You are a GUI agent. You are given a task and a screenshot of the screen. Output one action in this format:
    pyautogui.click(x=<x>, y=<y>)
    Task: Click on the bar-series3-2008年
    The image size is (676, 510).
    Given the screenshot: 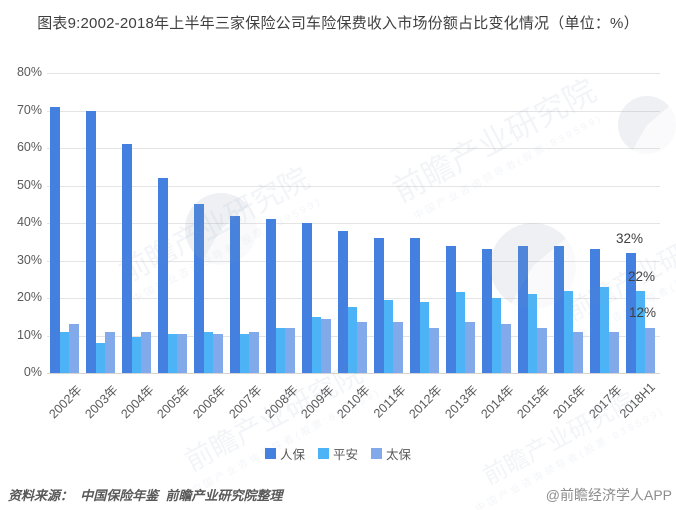 What is the action you would take?
    pyautogui.click(x=290, y=350)
    